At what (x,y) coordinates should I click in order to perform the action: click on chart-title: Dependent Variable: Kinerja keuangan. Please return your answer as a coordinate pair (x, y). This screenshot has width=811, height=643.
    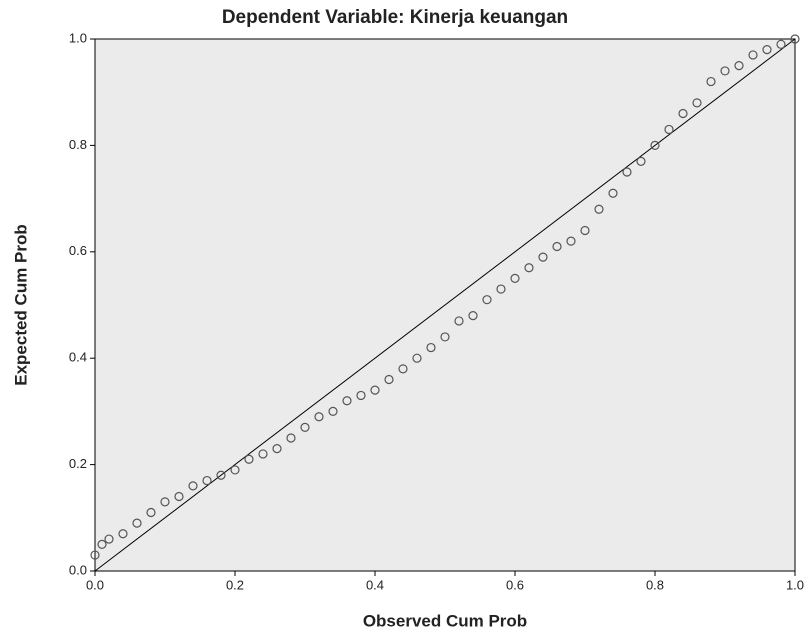
    Looking at the image, I should click on (395, 17).